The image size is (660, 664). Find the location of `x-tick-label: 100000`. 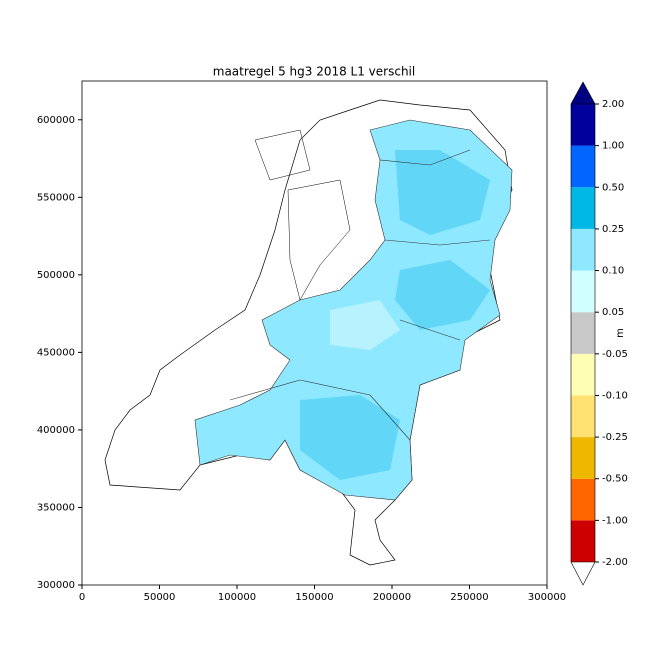

x-tick-label: 100000 is located at coordinates (237, 597).